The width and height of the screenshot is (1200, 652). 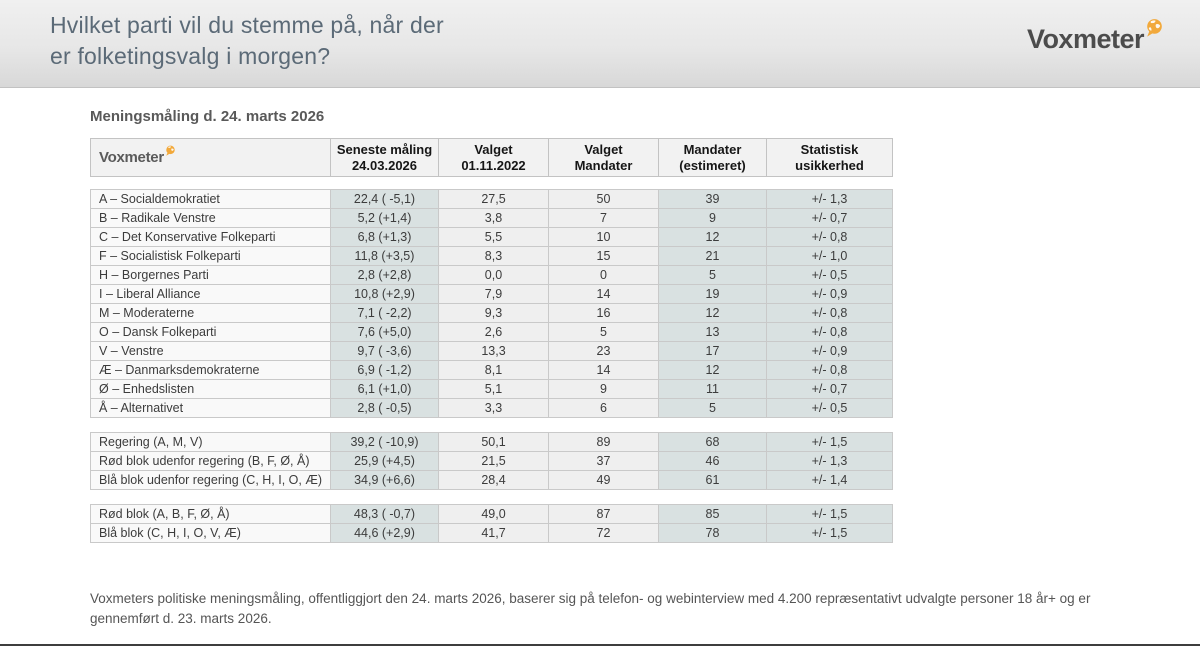 I want to click on table-row: Å – Alternativet 2,8 ( -0,5) 3,3 6 5 +/- 0,5, so click(x=491, y=408).